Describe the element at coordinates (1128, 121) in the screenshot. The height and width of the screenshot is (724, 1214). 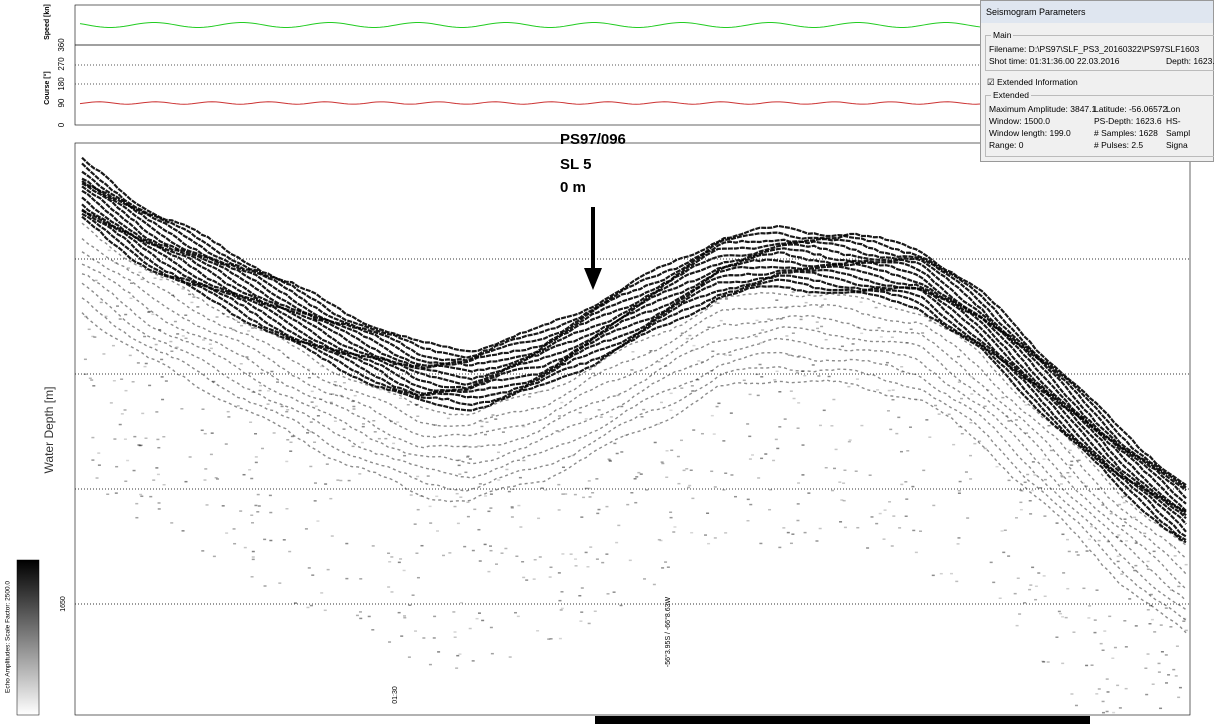
I see `field: PS-Depth: 1623.6` at that location.